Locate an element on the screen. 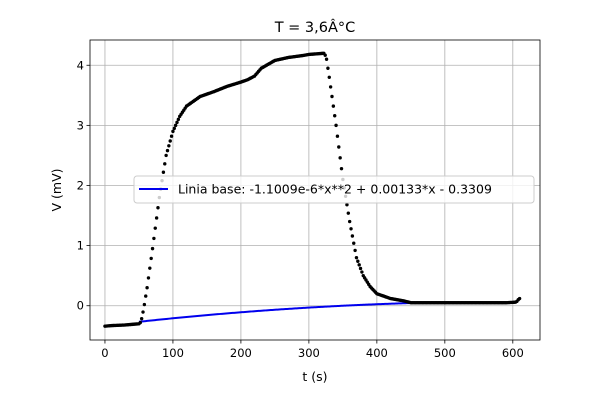 The image size is (600, 400). y-tick-label: 2 is located at coordinates (80, 185).